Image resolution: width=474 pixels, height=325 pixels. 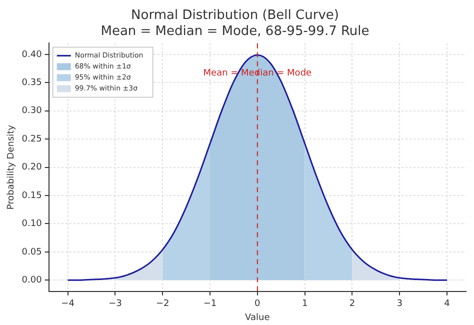 I want to click on y-tick-label: 0.35, so click(x=32, y=83).